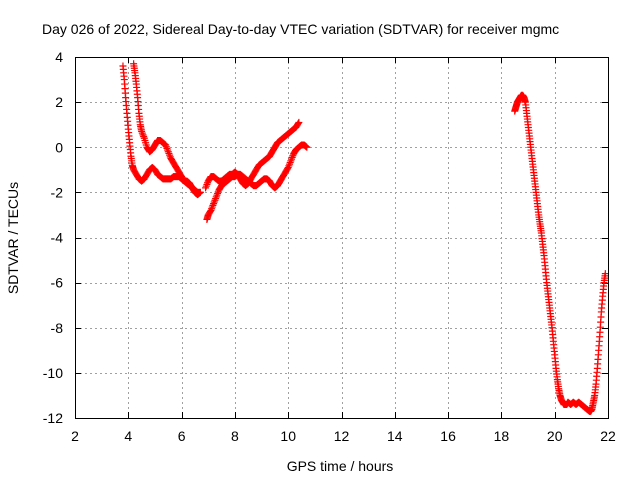  I want to click on x-tick-label: 8, so click(235, 436).